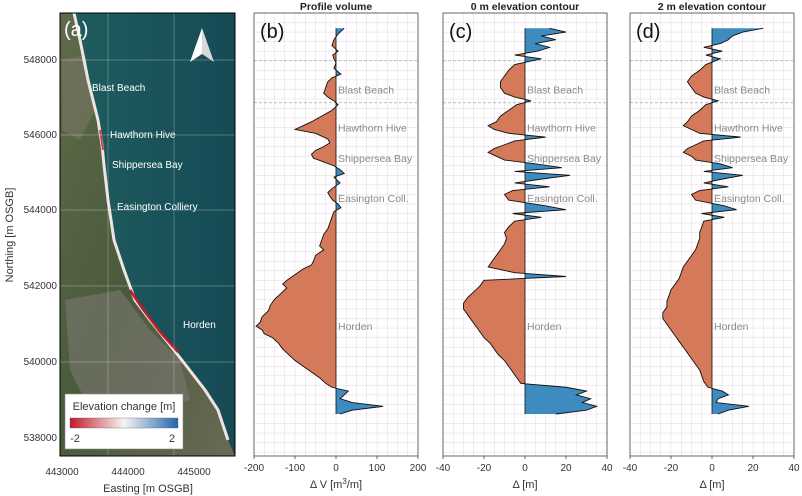 The width and height of the screenshot is (802, 496). Describe the element at coordinates (194, 472) in the screenshot. I see `map-xtick: 445000` at that location.